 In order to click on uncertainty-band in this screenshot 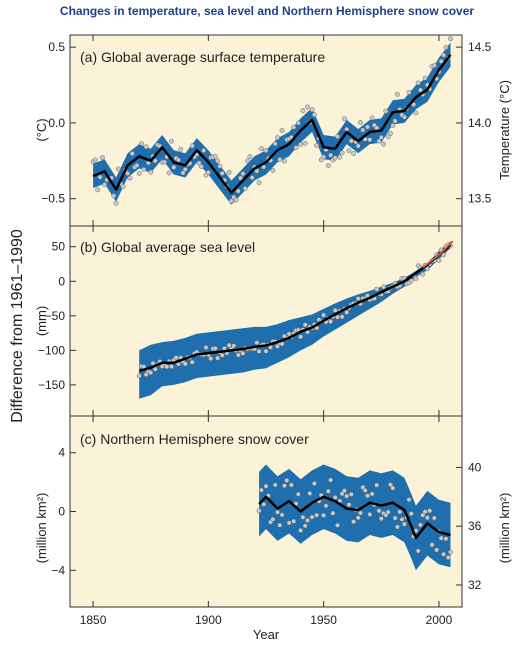, I will do `click(355, 517)`.